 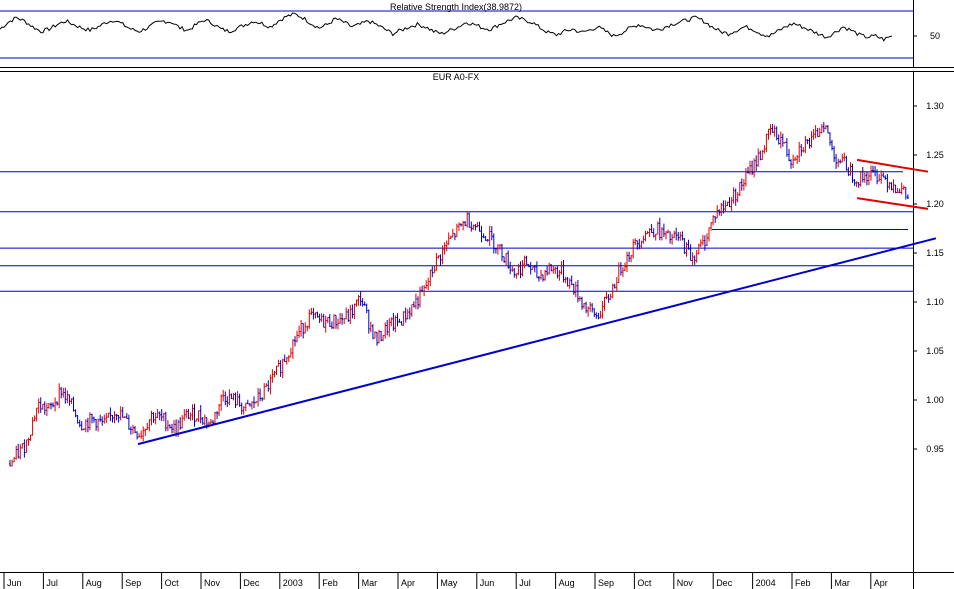 I want to click on y-tick-label: 1.15, so click(x=935, y=253).